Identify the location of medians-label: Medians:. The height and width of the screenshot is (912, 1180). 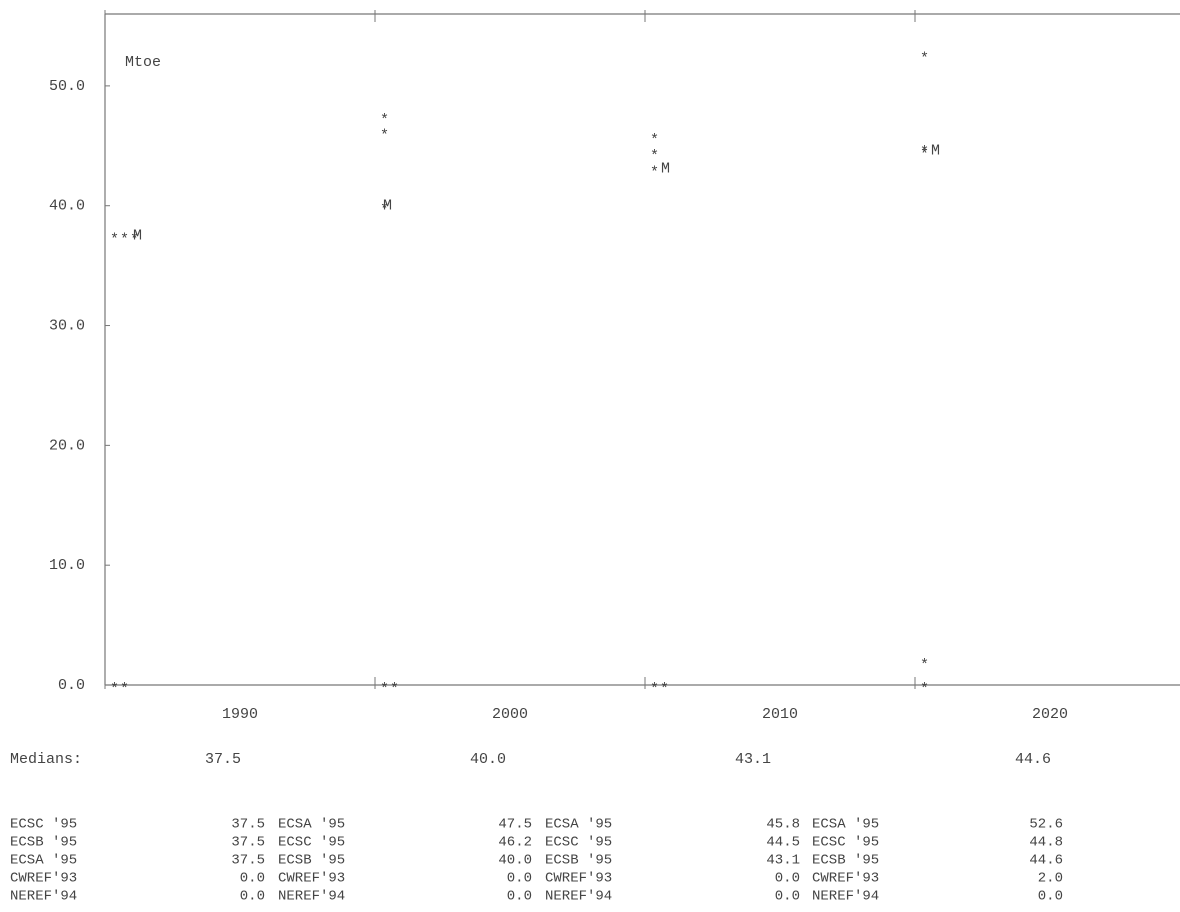
(46, 759).